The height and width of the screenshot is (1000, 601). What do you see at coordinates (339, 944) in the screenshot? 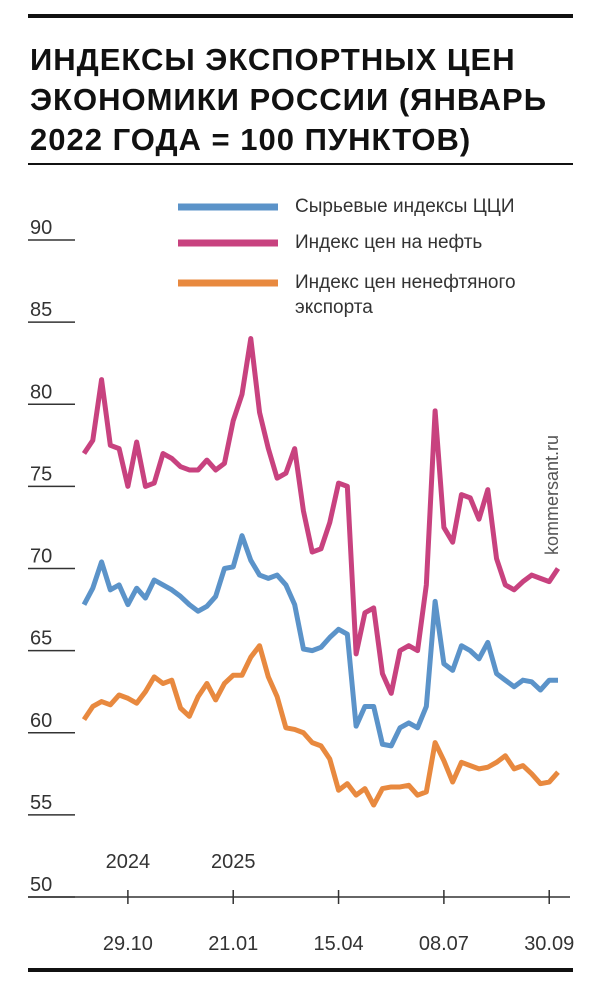
I see `x-tick-label: 15.04` at bounding box center [339, 944].